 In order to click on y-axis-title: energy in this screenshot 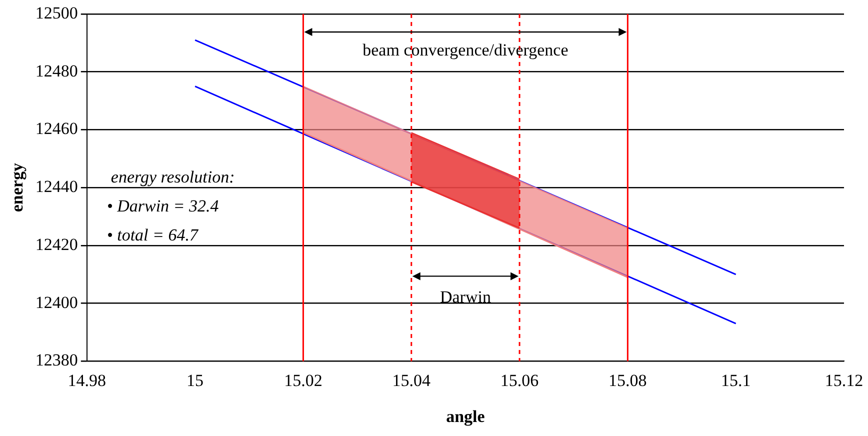, I will do `click(17, 187)`.